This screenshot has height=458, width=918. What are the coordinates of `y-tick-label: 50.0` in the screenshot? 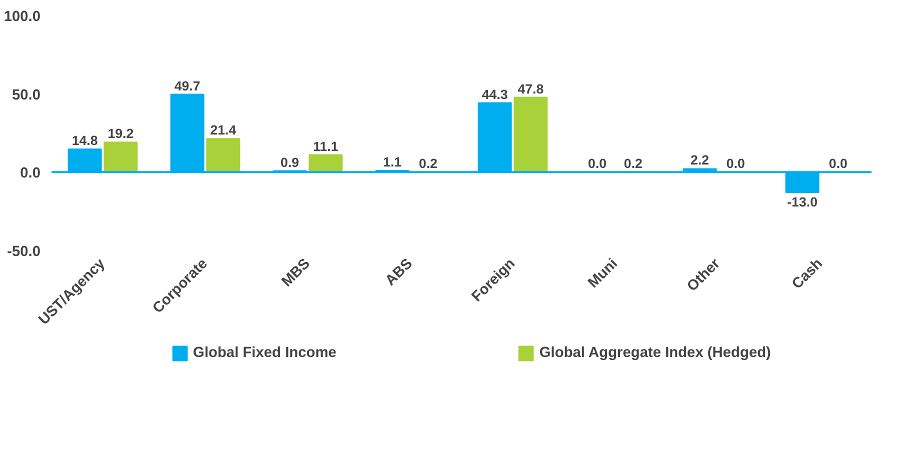 It's located at (26, 95).